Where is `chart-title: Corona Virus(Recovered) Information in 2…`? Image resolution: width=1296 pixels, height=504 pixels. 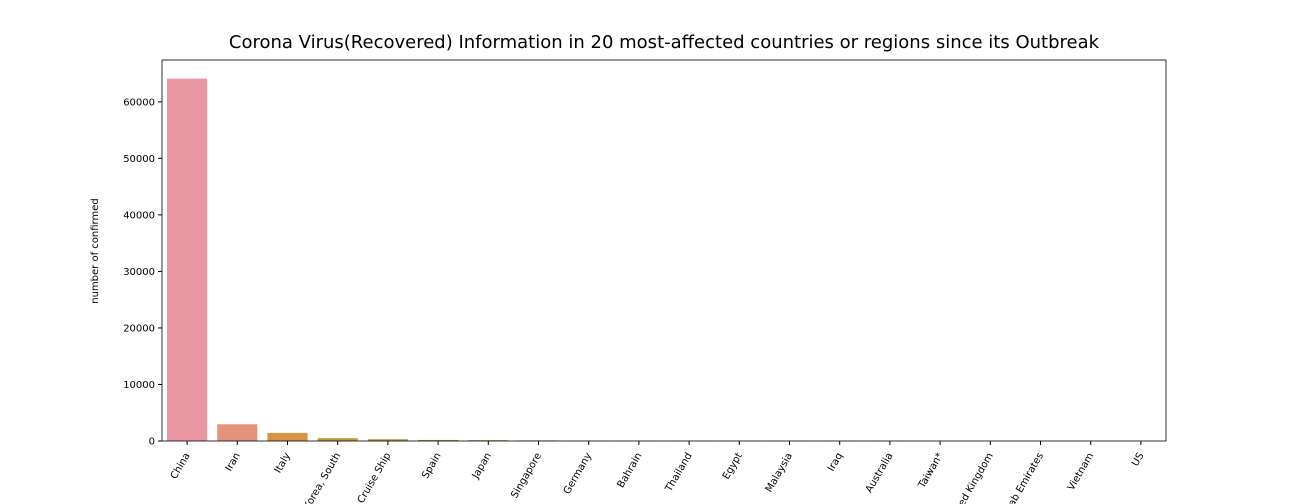
chart-title: Corona Virus(Recovered) Information in 2… is located at coordinates (664, 42).